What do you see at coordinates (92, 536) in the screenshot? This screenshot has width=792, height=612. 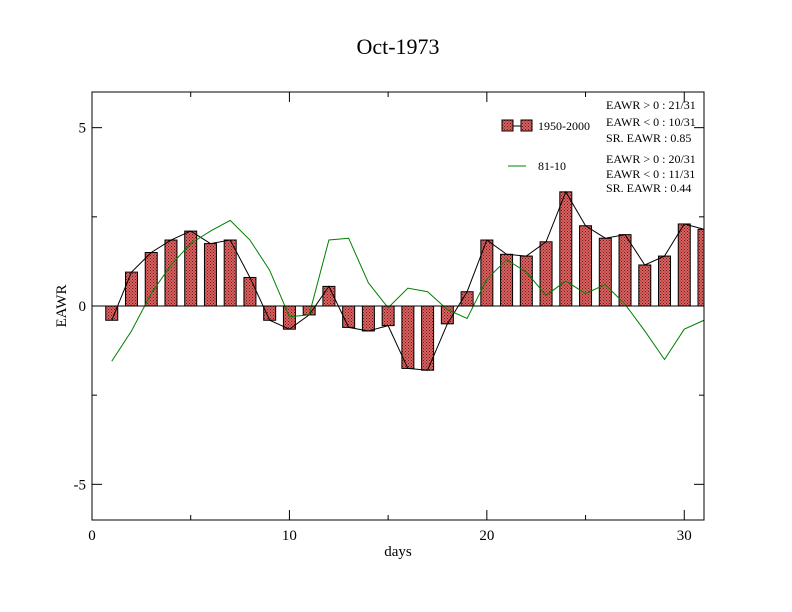 I see `x-tick-label: 0` at bounding box center [92, 536].